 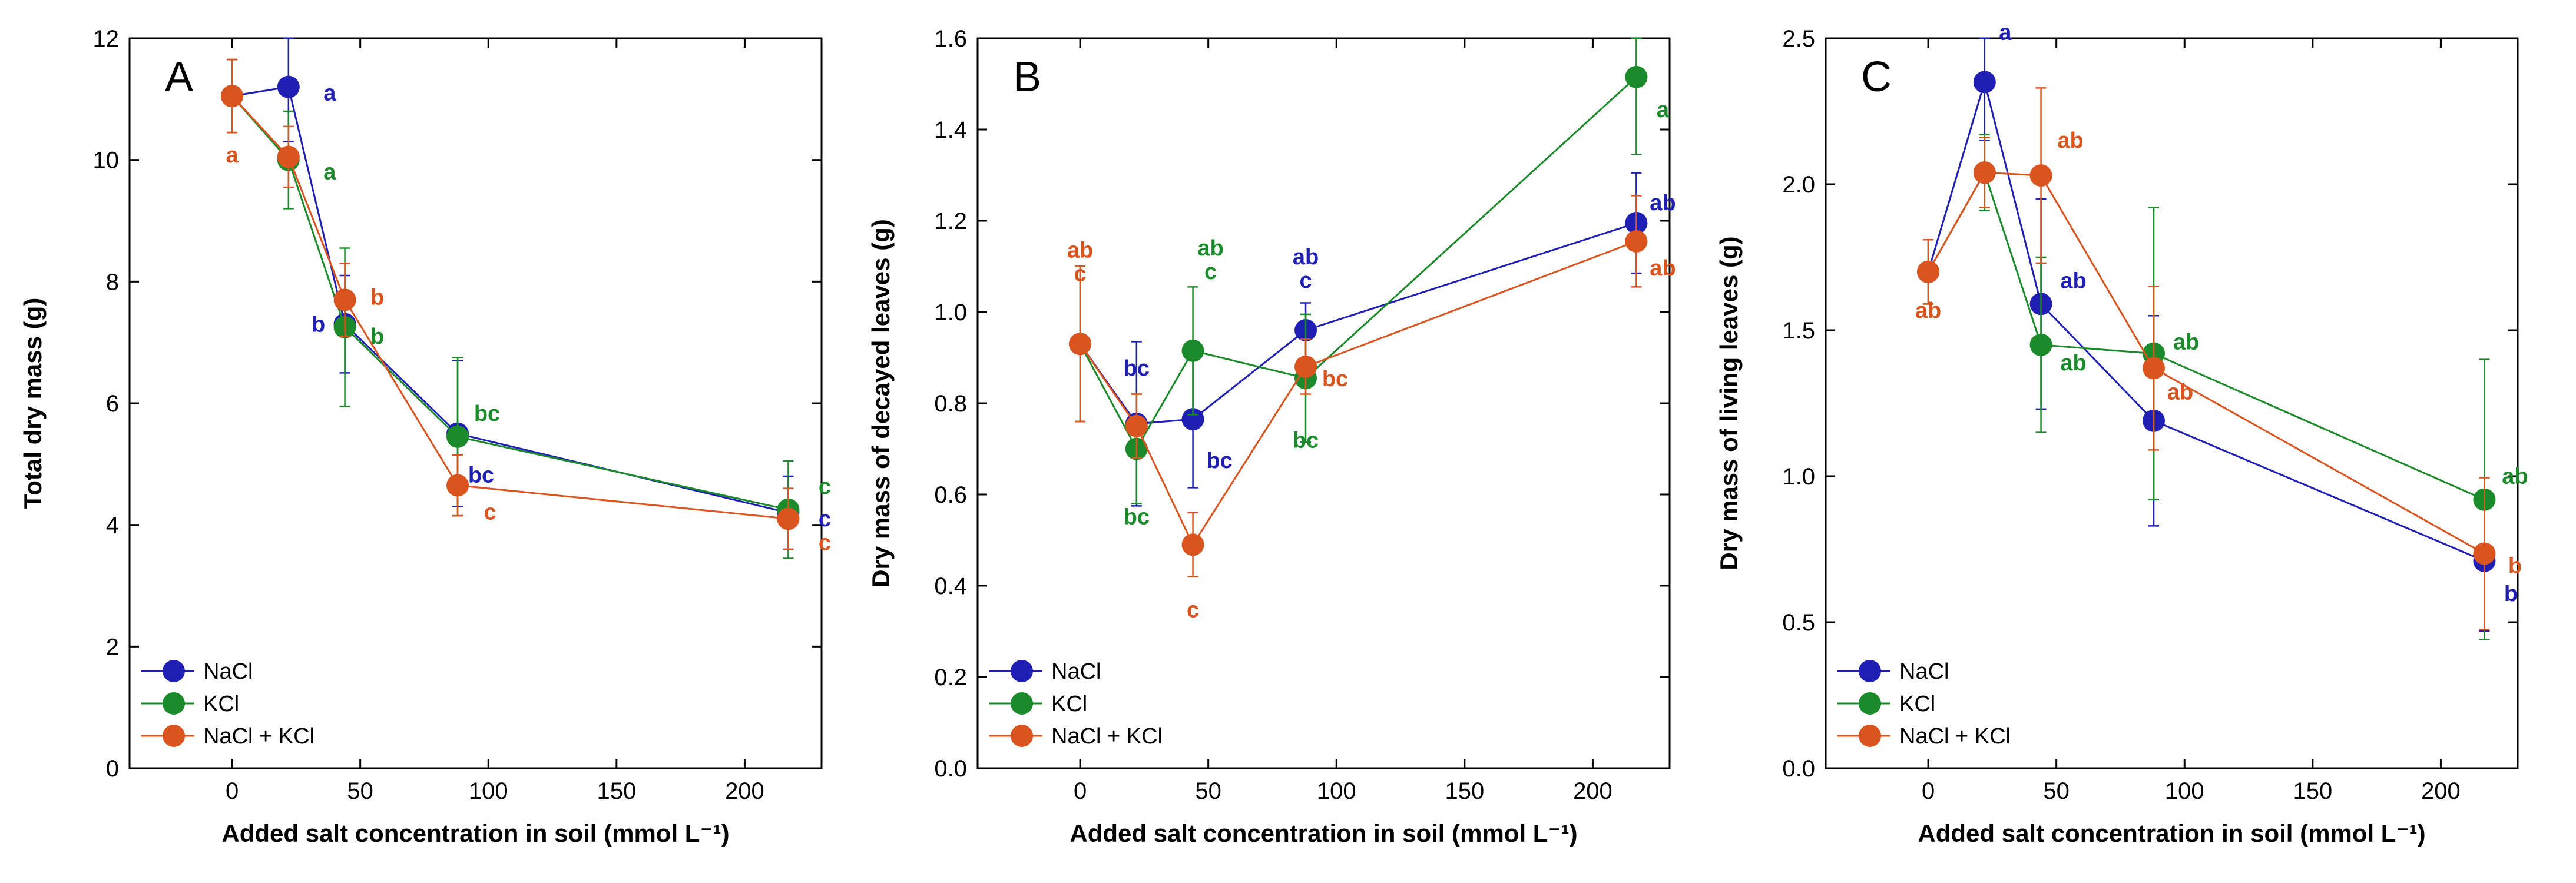 What do you see at coordinates (1027, 77) in the screenshot?
I see `panel-letter: B` at bounding box center [1027, 77].